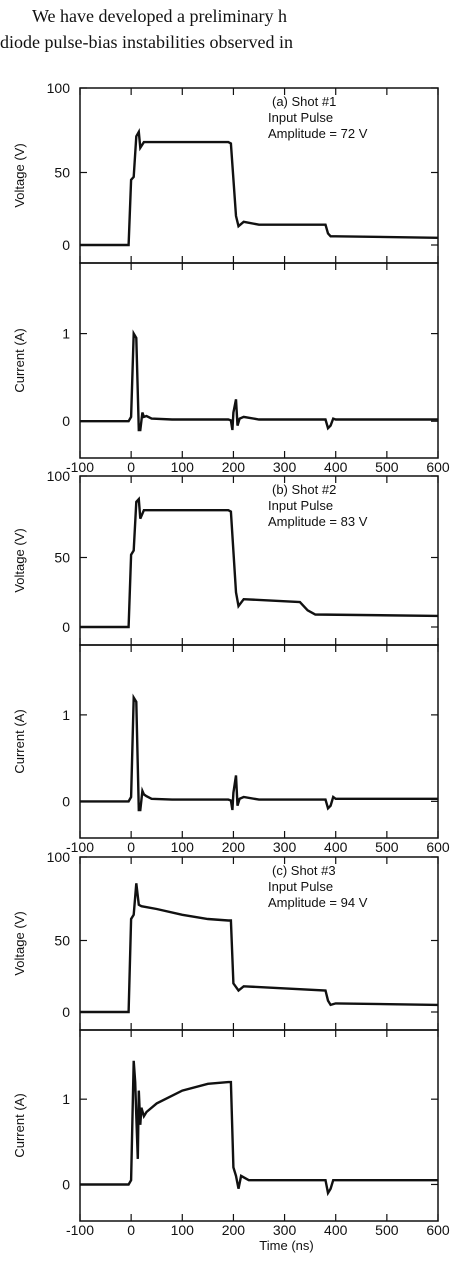 This screenshot has width=465, height=1263. I want to click on panel-c-current-frame, so click(259, 1125).